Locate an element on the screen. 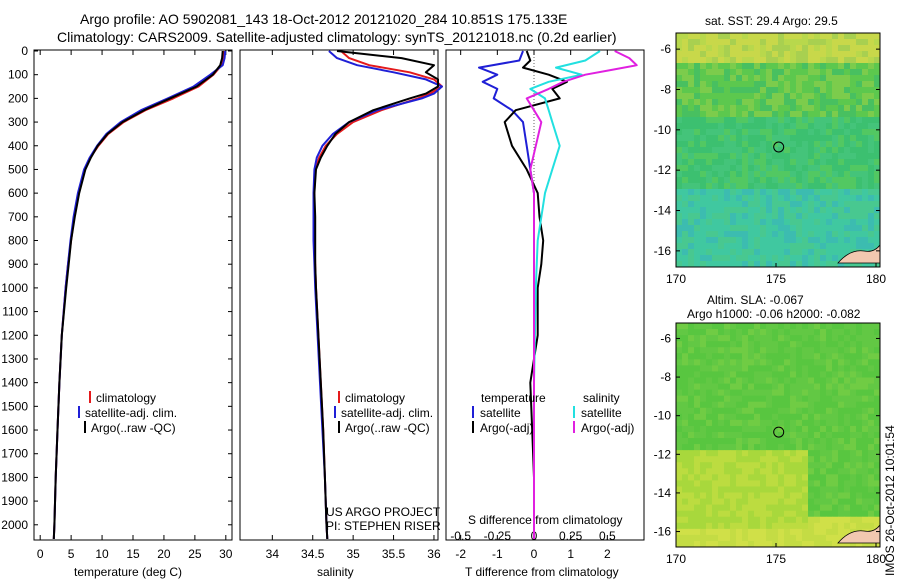 Image resolution: width=900 pixels, height=580 pixels. salinity-x-tick-label: 34 is located at coordinates (273, 554).